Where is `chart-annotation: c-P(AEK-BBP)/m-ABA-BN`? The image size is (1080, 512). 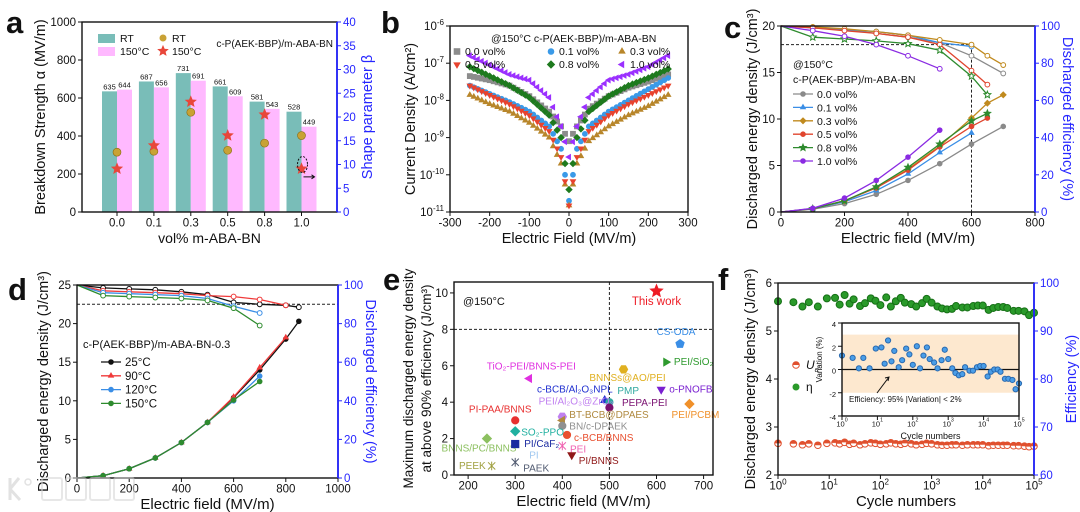 chart-annotation: c-P(AEK-BBP)/m-ABA-BN is located at coordinates (854, 80).